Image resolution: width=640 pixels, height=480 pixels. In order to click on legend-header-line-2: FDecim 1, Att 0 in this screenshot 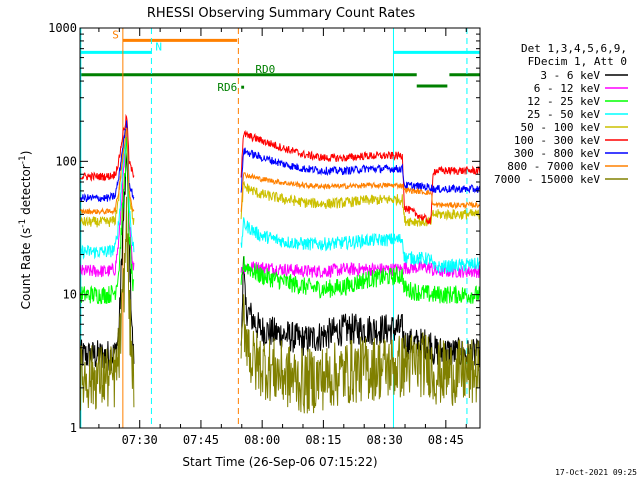, I will do `click(577, 61)`.